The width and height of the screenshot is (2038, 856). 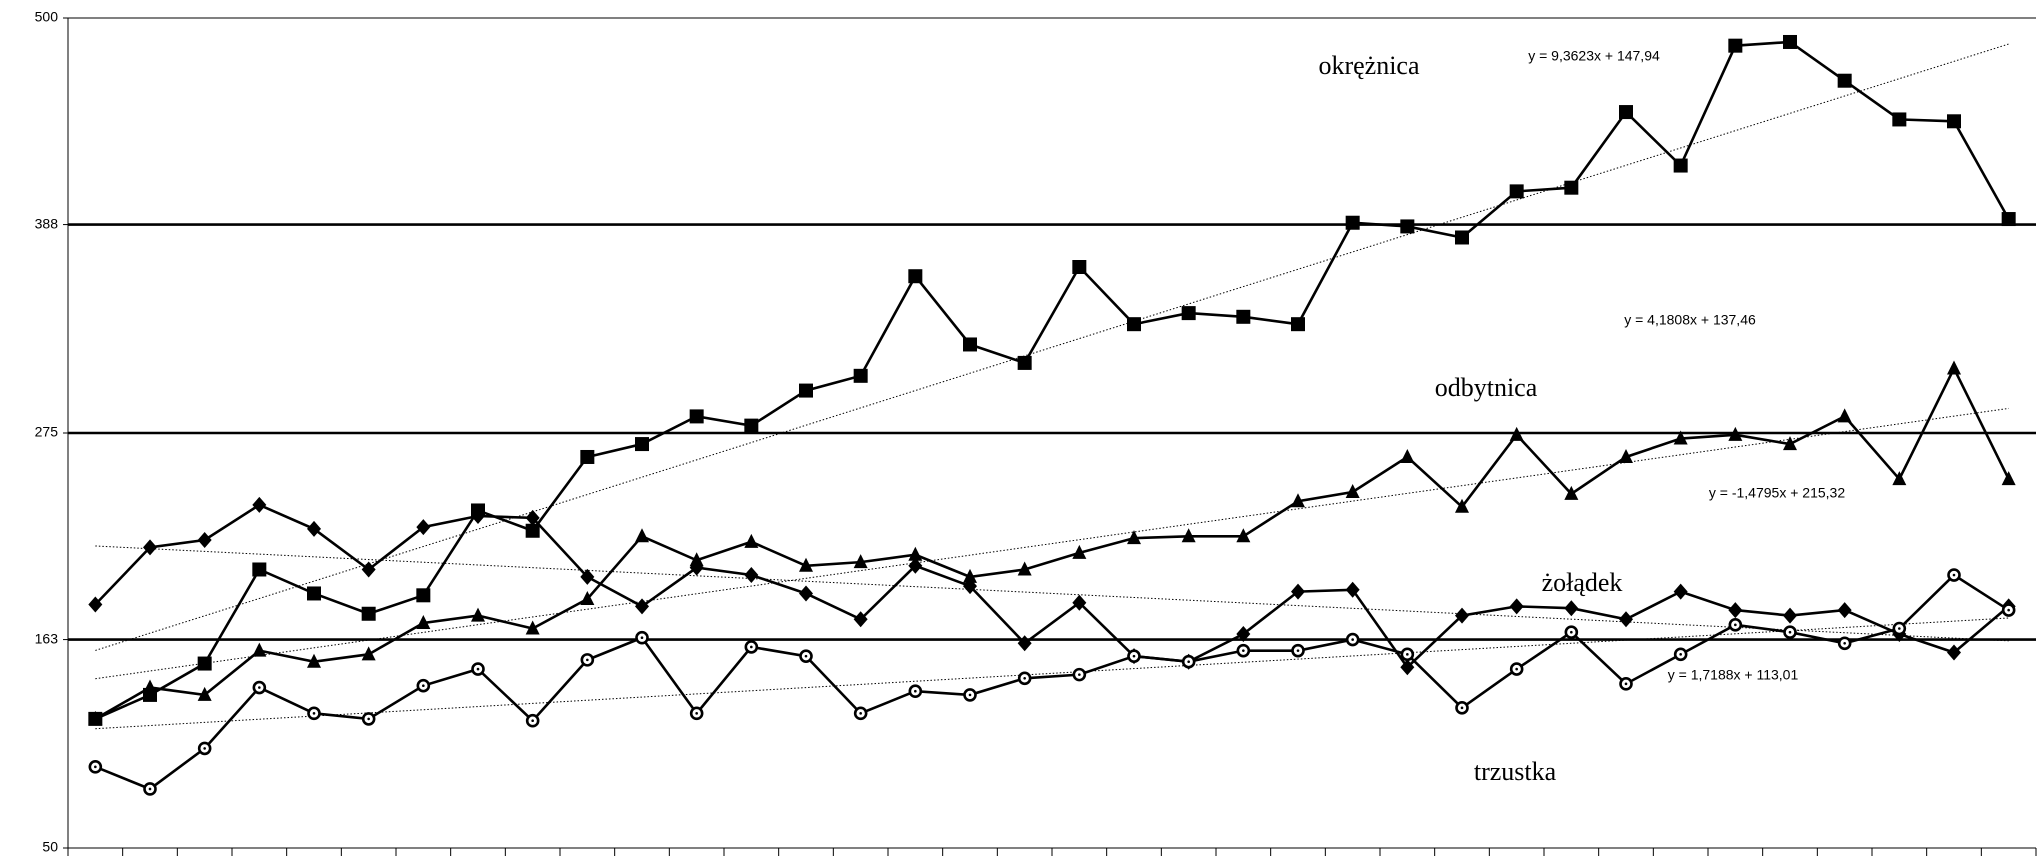 What do you see at coordinates (47, 17) in the screenshot?
I see `y-tick-label: 500` at bounding box center [47, 17].